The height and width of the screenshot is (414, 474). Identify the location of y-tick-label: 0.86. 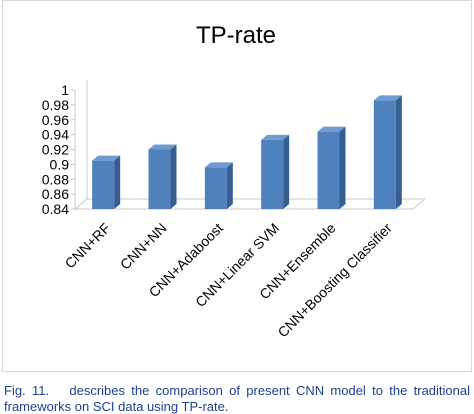
(55, 194).